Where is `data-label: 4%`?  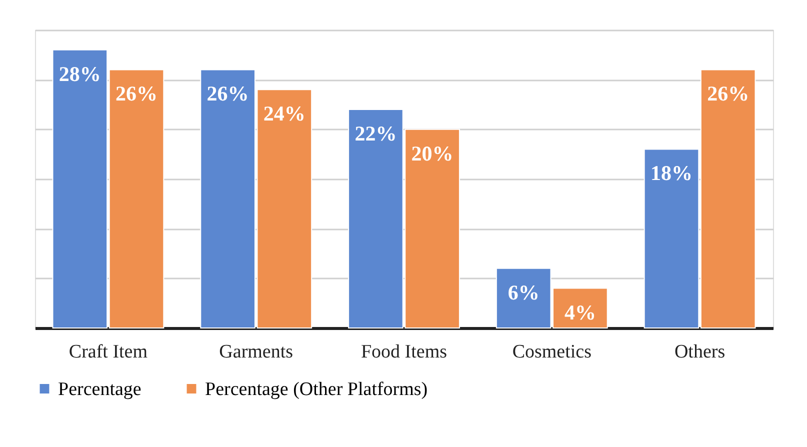
data-label: 4% is located at coordinates (580, 312).